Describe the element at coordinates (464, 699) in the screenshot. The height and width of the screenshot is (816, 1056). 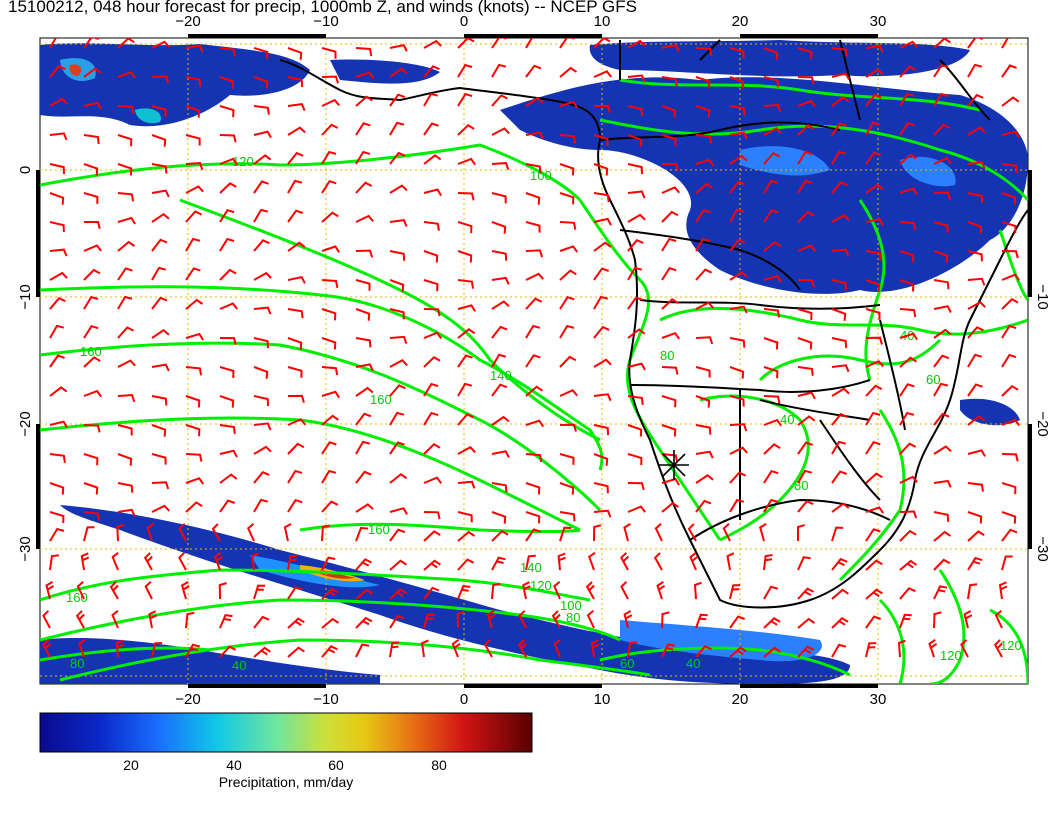
I see `lon-tick-label: 0` at that location.